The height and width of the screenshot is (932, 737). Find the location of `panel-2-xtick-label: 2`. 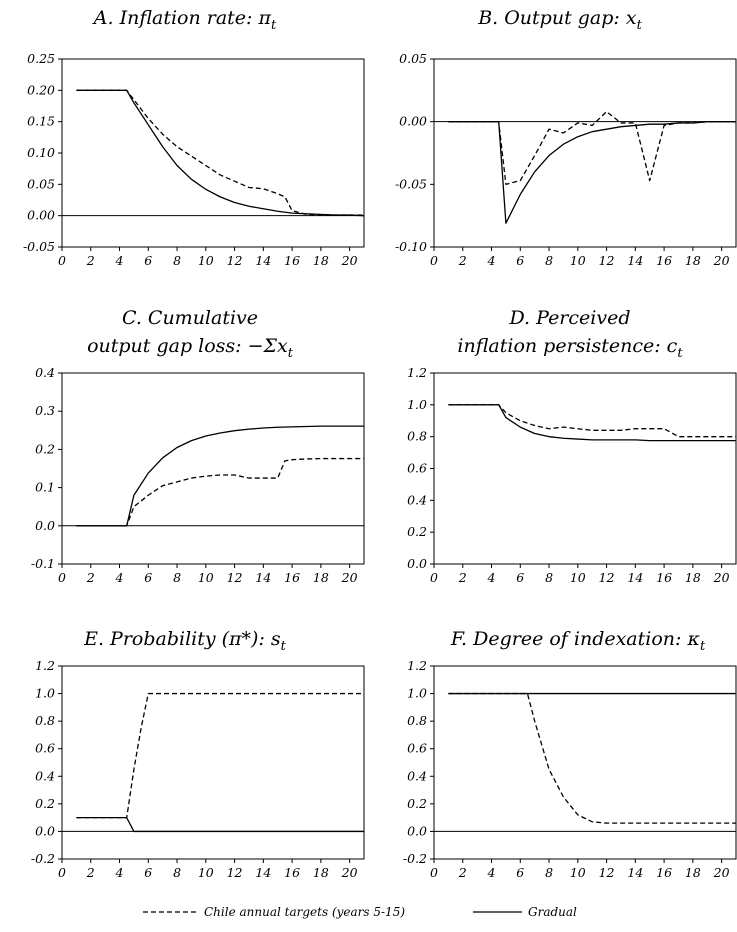

panel-2-xtick-label: 2 is located at coordinates (462, 260).